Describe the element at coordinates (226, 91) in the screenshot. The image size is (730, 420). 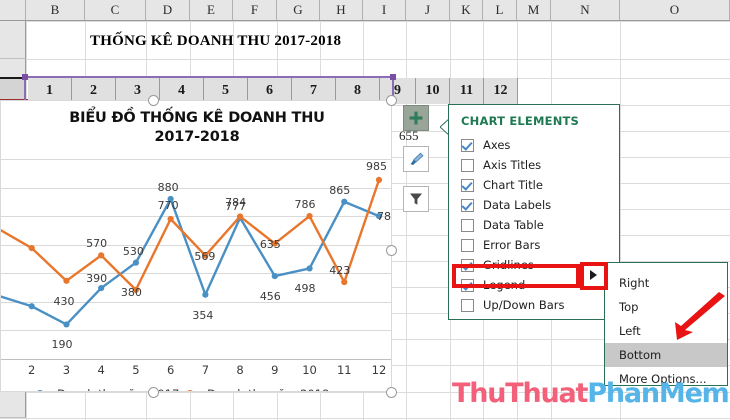
I see `month-cell-5: 5` at that location.